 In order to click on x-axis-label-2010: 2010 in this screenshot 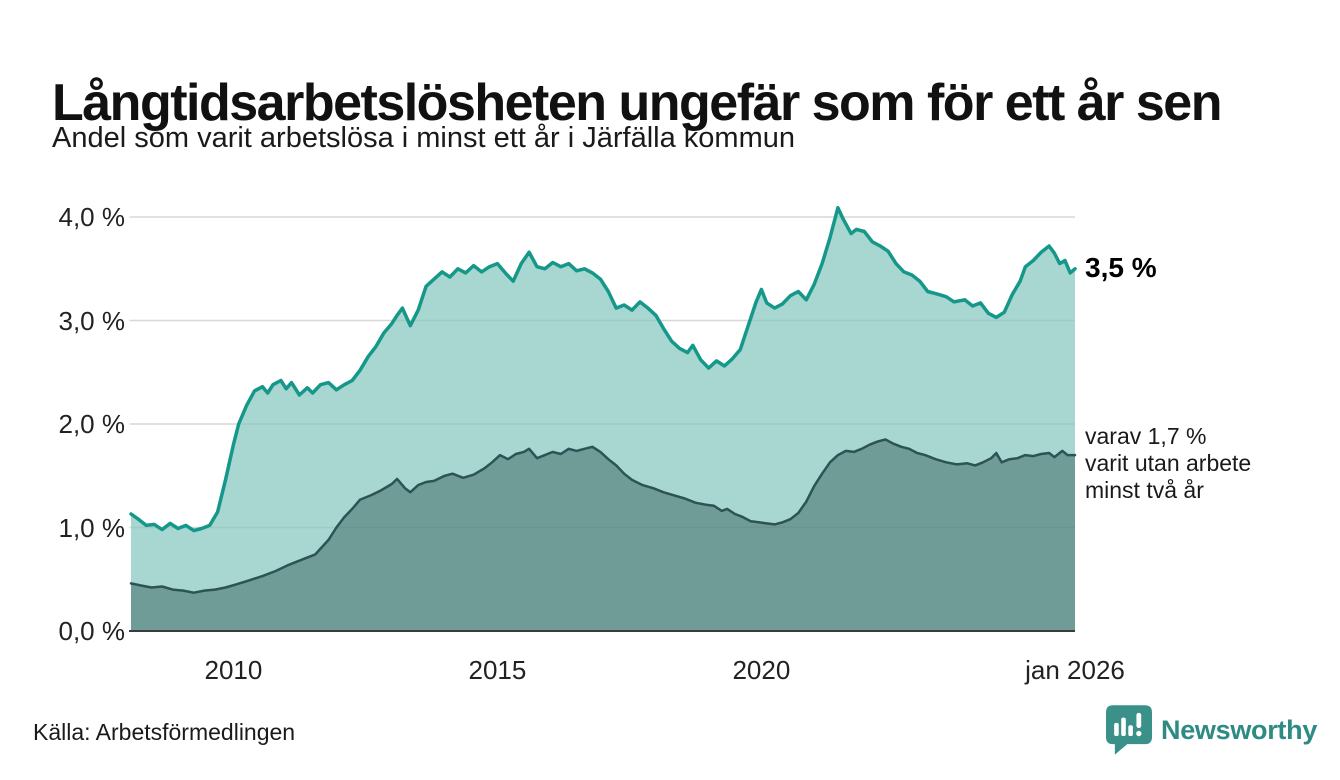, I will do `click(233, 670)`.